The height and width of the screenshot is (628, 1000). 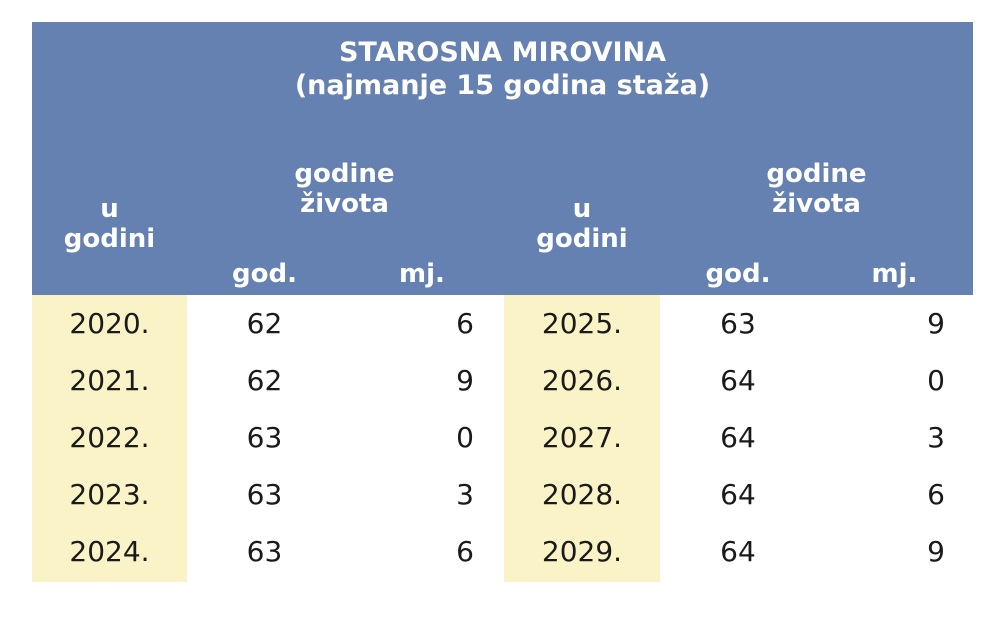 What do you see at coordinates (582, 323) in the screenshot?
I see `right-year-cell: 2025.` at bounding box center [582, 323].